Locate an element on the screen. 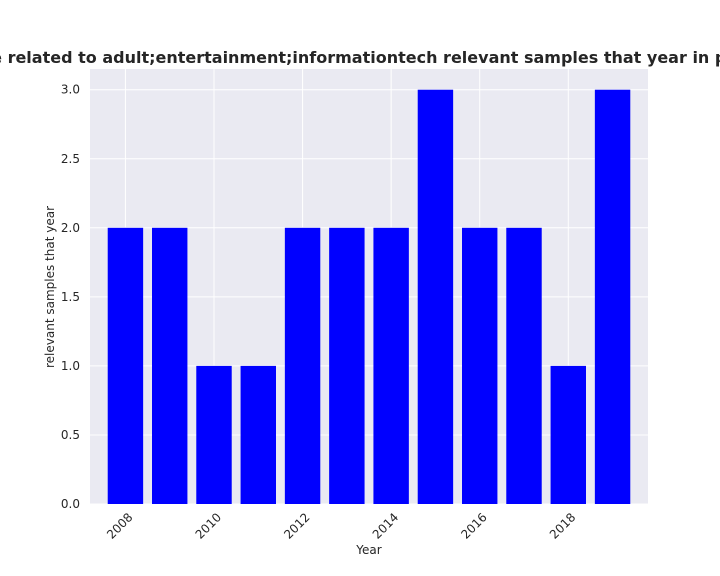 This screenshot has width=720, height=576. y-axis-label: relevant samples that year is located at coordinates (50, 287).